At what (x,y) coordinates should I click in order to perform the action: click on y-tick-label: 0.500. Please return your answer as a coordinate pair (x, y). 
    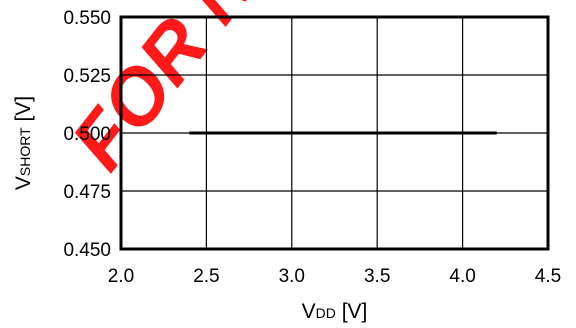
    Looking at the image, I should click on (87, 134).